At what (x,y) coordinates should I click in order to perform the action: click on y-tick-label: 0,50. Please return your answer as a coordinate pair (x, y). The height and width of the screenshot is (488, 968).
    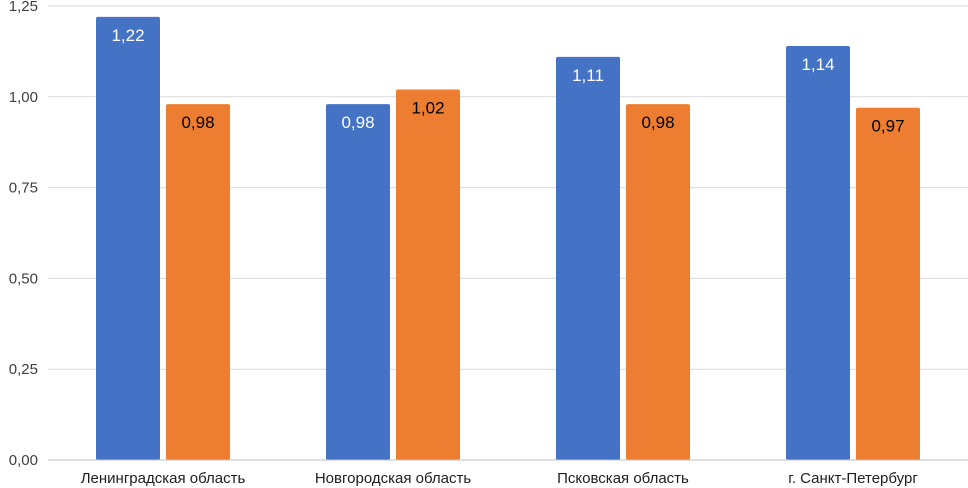
    Looking at the image, I should click on (23, 278).